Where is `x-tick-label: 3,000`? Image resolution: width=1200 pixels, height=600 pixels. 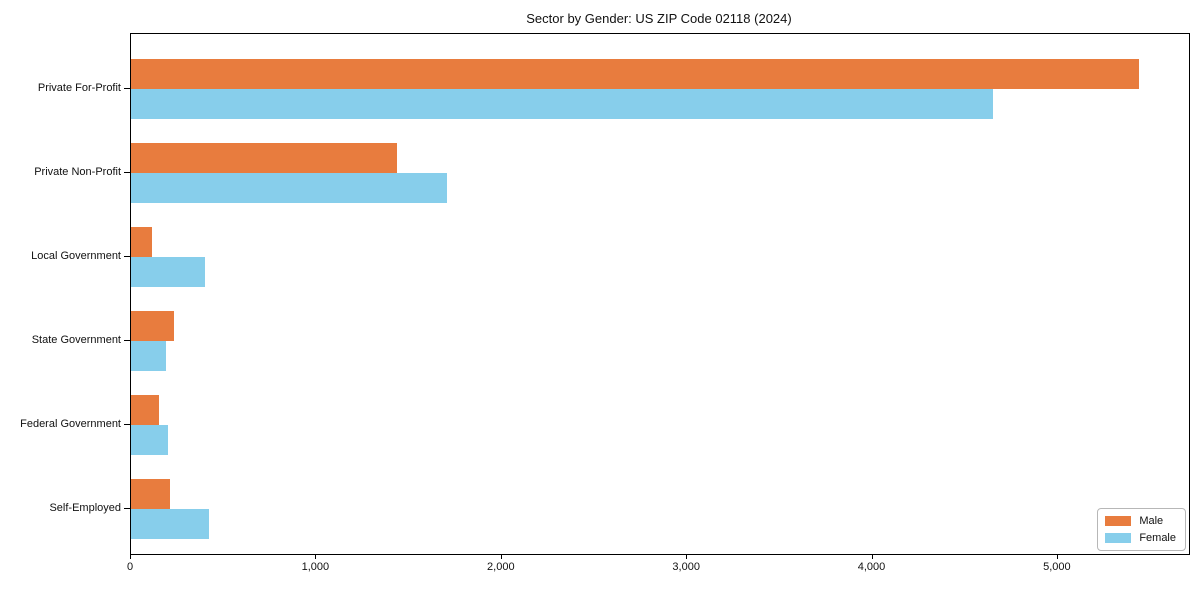 x-tick-label: 3,000 is located at coordinates (686, 567).